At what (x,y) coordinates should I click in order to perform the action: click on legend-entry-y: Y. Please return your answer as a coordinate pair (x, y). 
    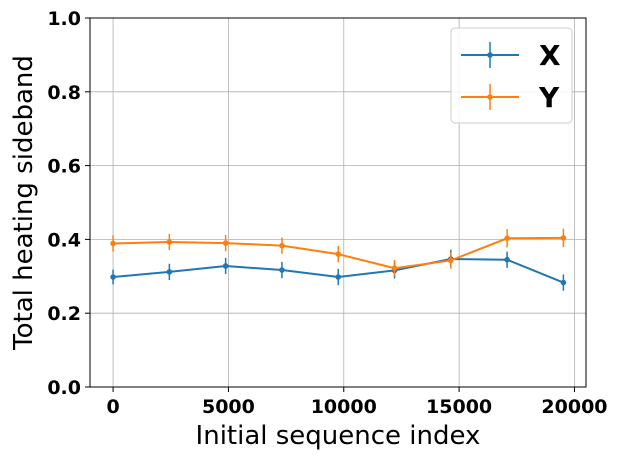
    Looking at the image, I should click on (510, 97).